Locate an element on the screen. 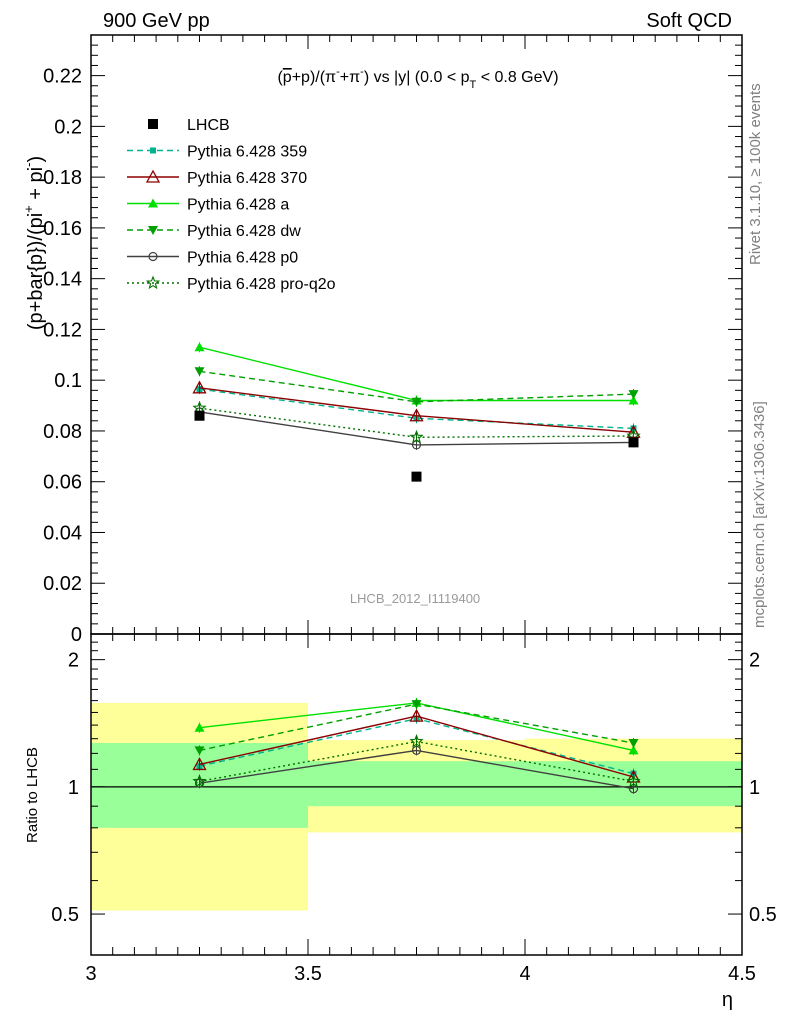 The width and height of the screenshot is (786, 1024). ratio-y-tick-label-left-1: 1 is located at coordinates (73, 788).